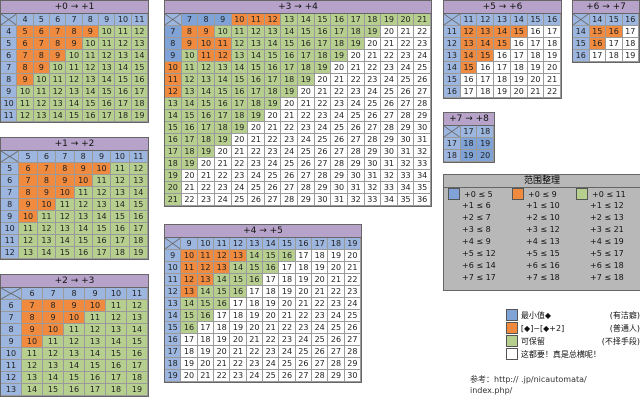 This screenshot has width=640, height=400. What do you see at coordinates (298, 7) in the screenshot?
I see `table-title: +3 → +4` at bounding box center [298, 7].